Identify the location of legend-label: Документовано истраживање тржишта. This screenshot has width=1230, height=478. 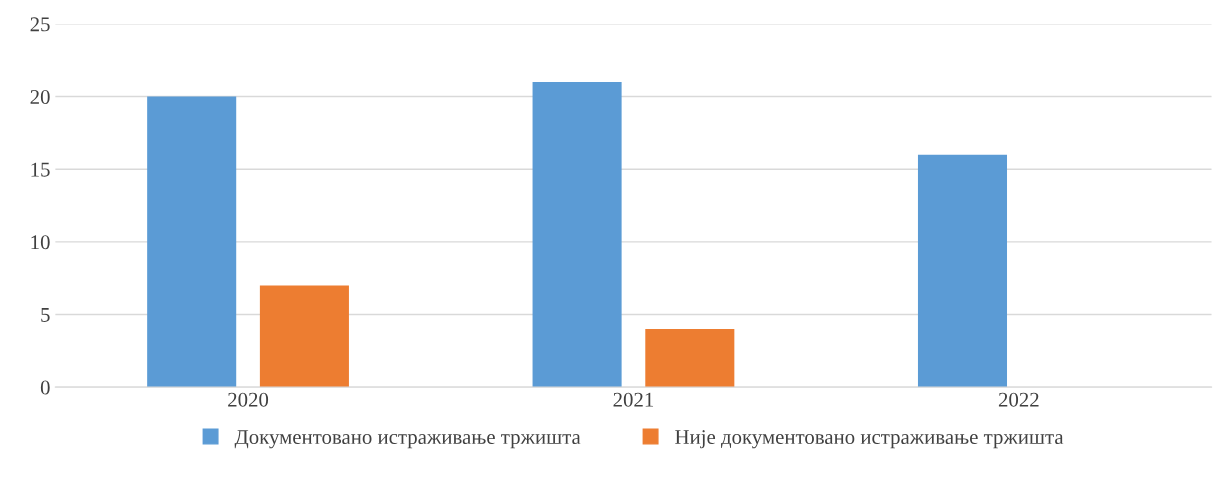
(407, 439).